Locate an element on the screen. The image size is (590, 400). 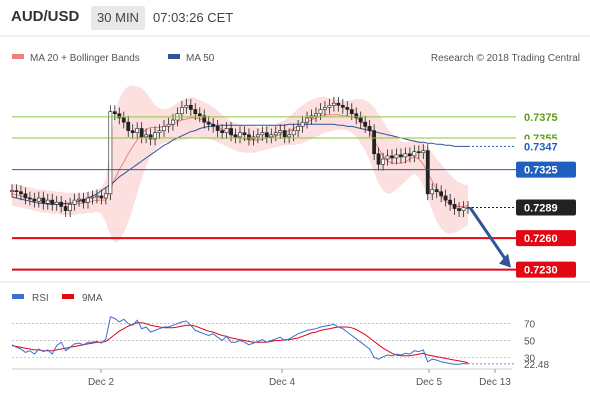
level-label: 0.7260 is located at coordinates (541, 239).